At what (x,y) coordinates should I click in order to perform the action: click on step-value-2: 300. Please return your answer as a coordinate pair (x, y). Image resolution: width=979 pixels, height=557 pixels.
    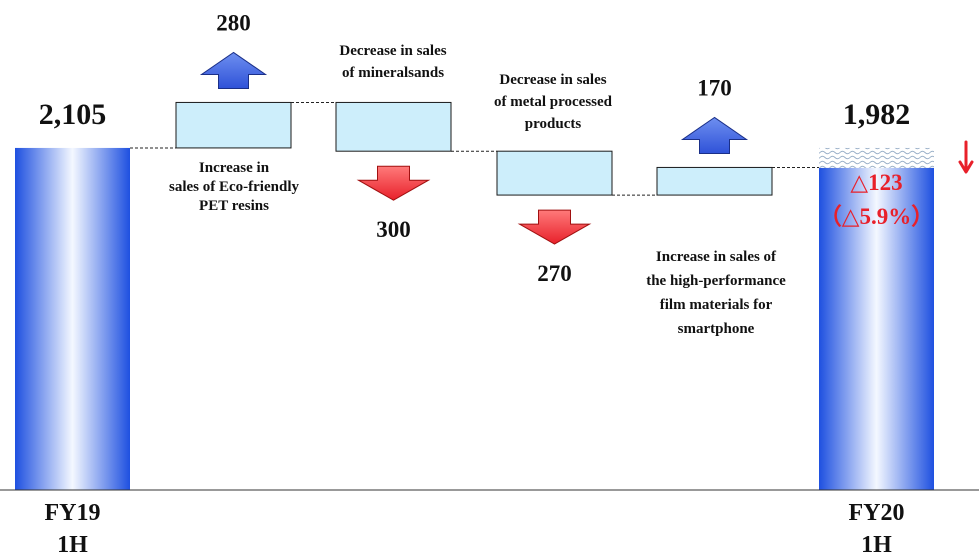
    Looking at the image, I should click on (393, 229).